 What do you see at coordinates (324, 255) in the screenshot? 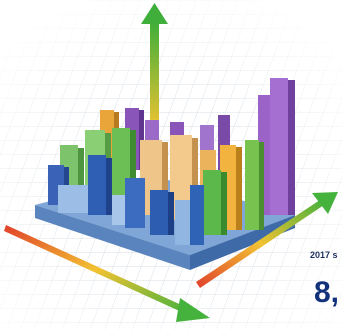
I see `caption-year: 2017 s` at bounding box center [324, 255].